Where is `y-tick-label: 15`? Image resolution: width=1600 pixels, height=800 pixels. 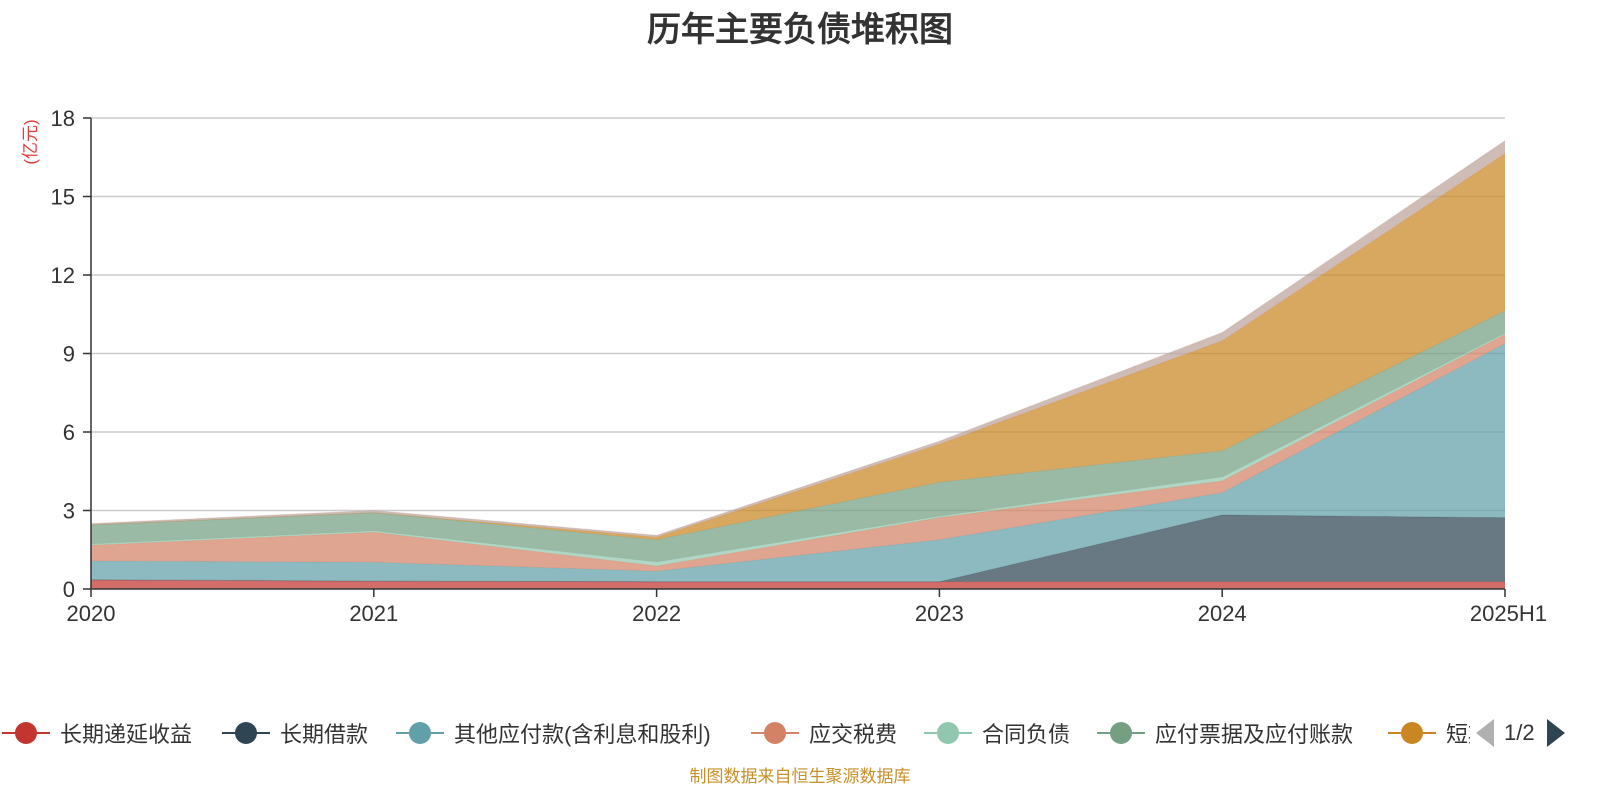
y-tick-label: 15 is located at coordinates (63, 197).